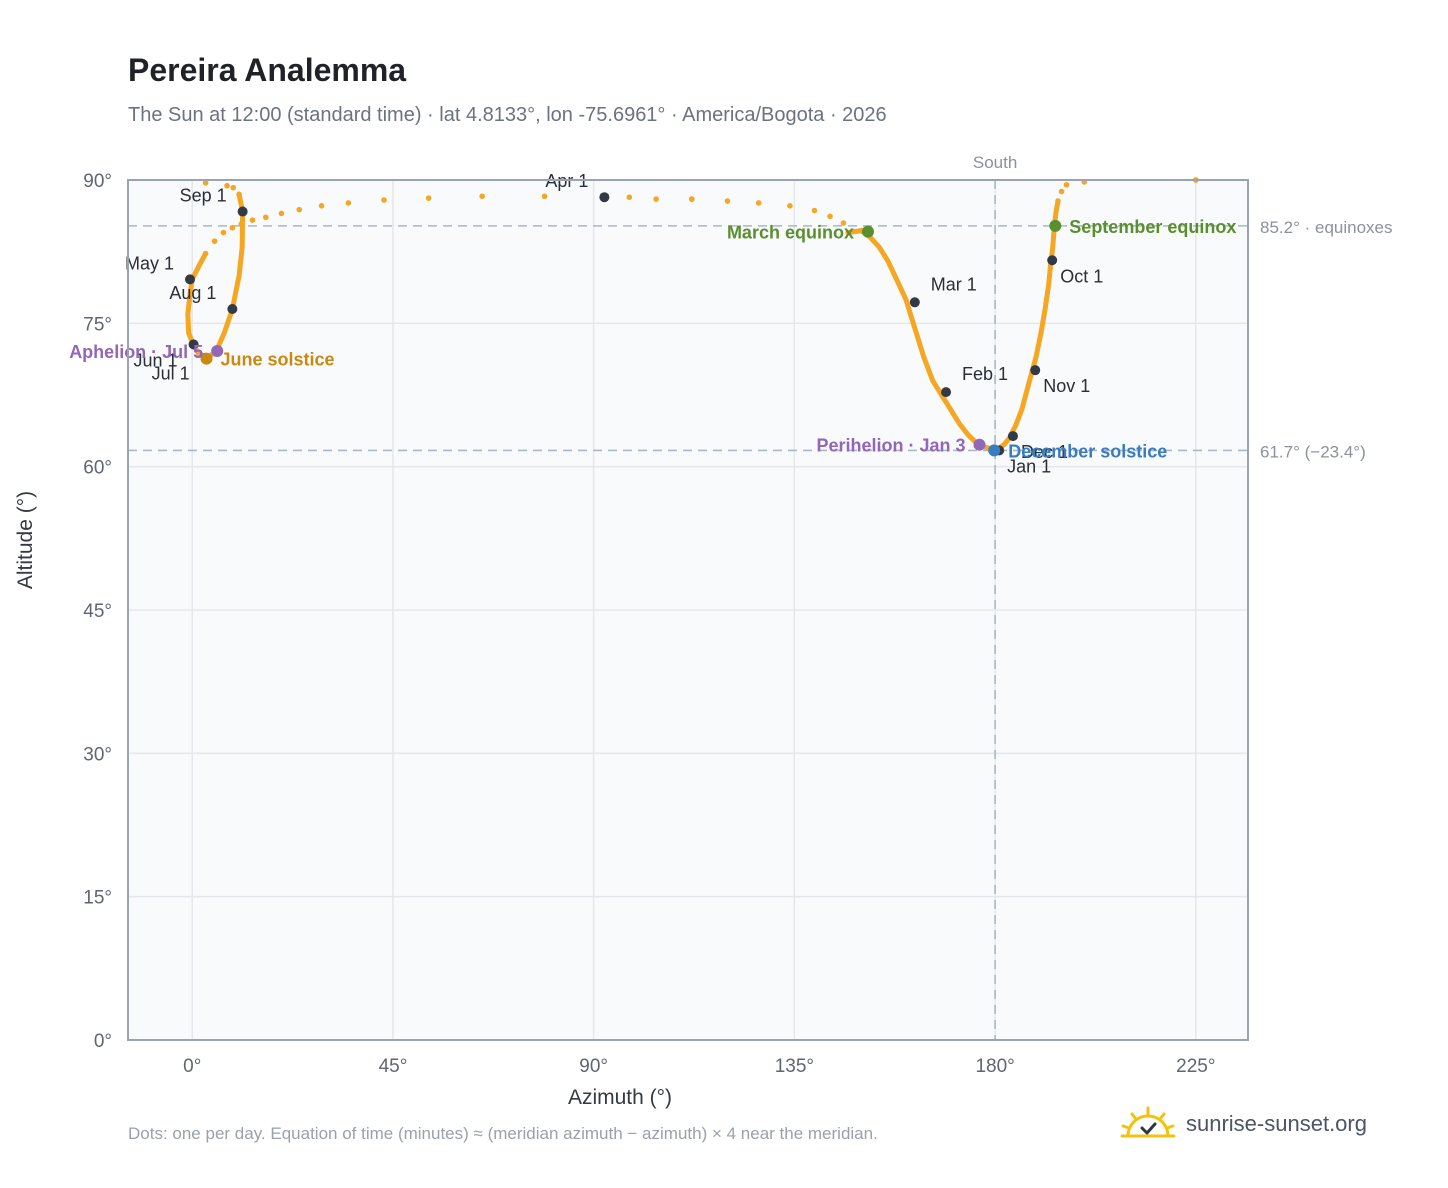 Image resolution: width=1448 pixels, height=1188 pixels. What do you see at coordinates (97, 754) in the screenshot?
I see `y-tick-label: 30°` at bounding box center [97, 754].